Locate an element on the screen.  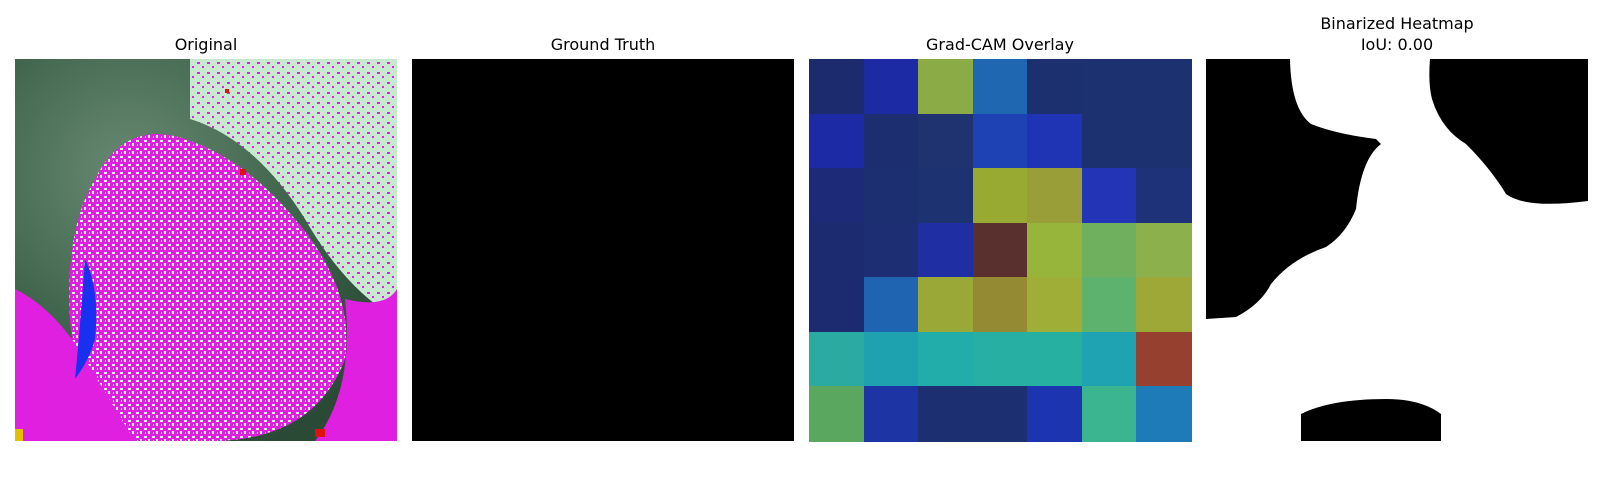
panel-title-gradcam: Grad-CAM Overlay is located at coordinates (1000, 44).